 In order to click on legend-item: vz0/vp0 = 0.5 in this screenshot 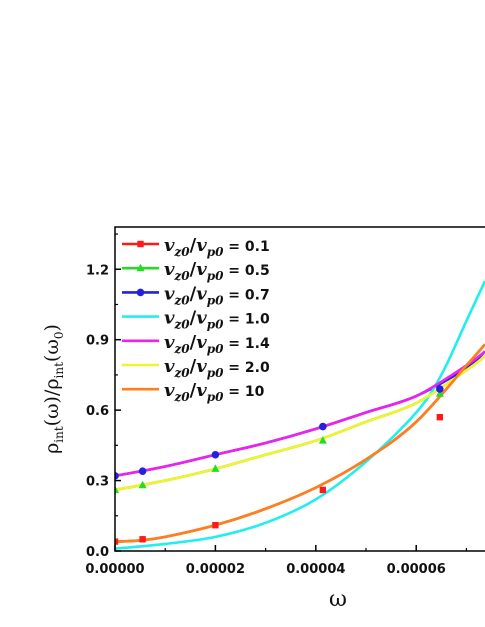, I will do `click(196, 271)`.